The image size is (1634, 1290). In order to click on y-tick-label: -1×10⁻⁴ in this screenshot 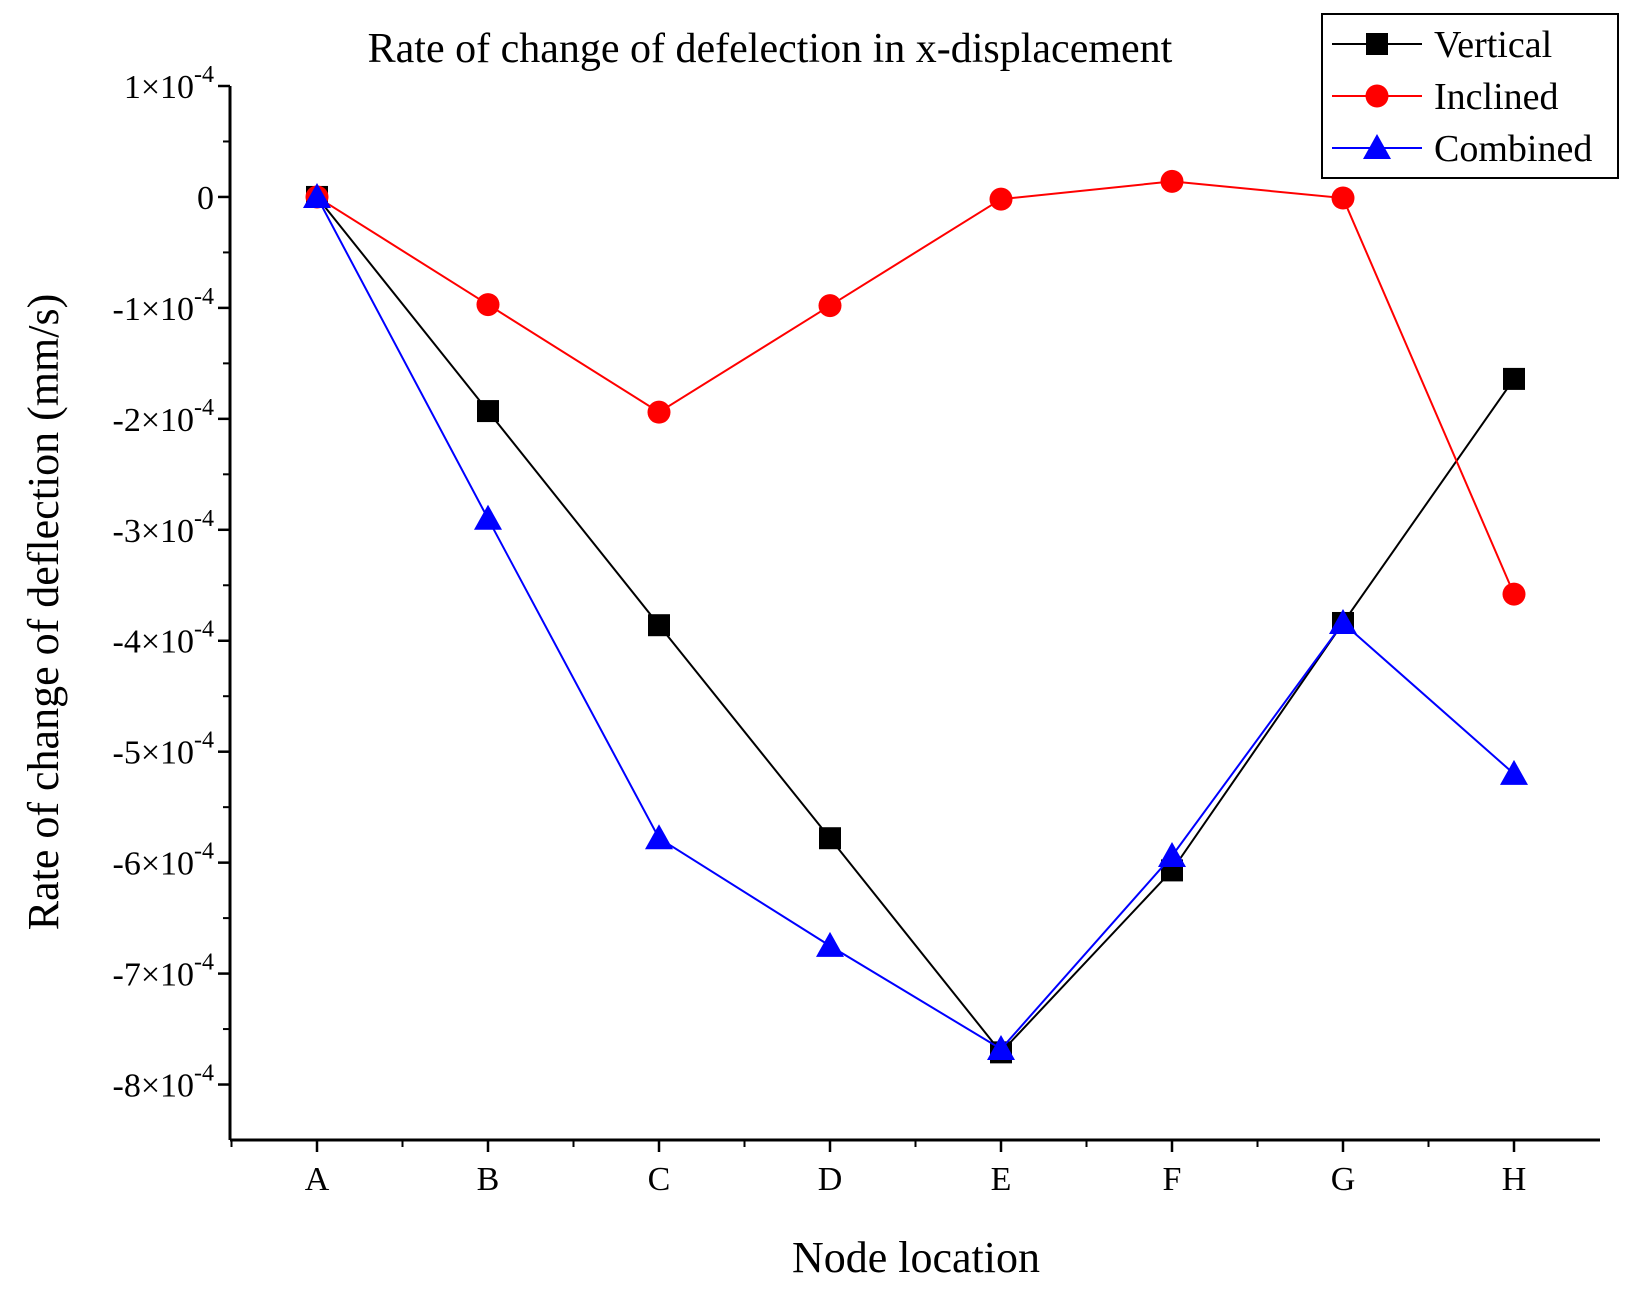, I will do `click(164, 306)`.